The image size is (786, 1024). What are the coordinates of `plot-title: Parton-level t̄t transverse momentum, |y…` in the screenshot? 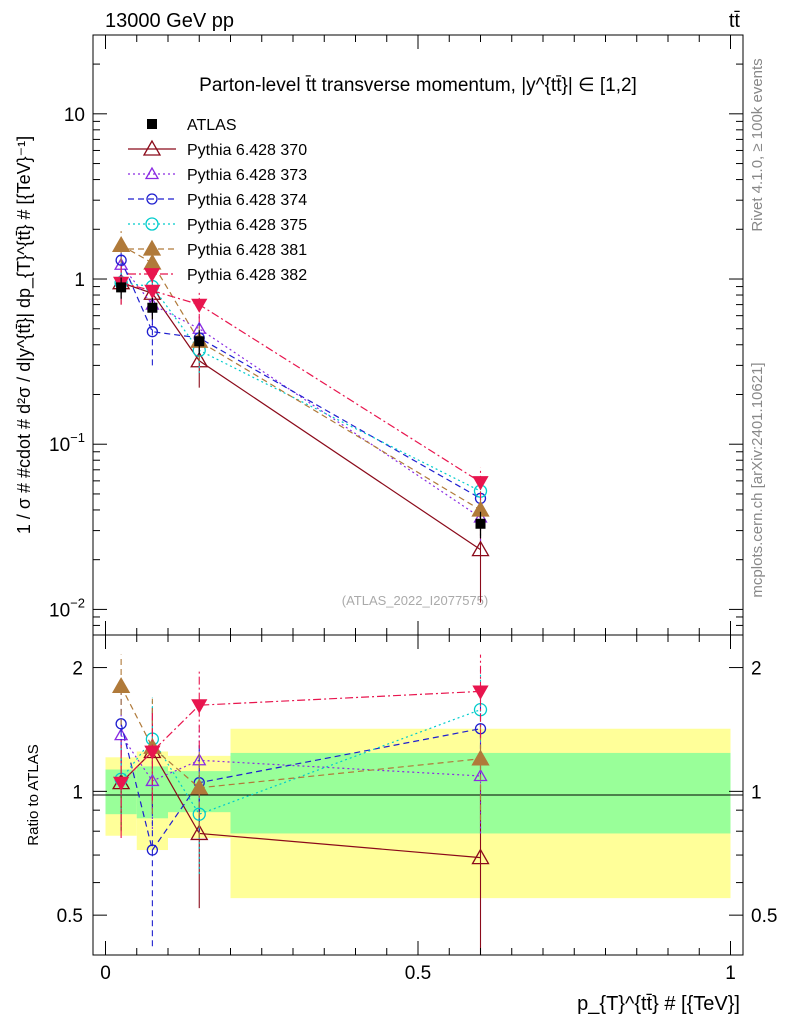 It's located at (418, 85).